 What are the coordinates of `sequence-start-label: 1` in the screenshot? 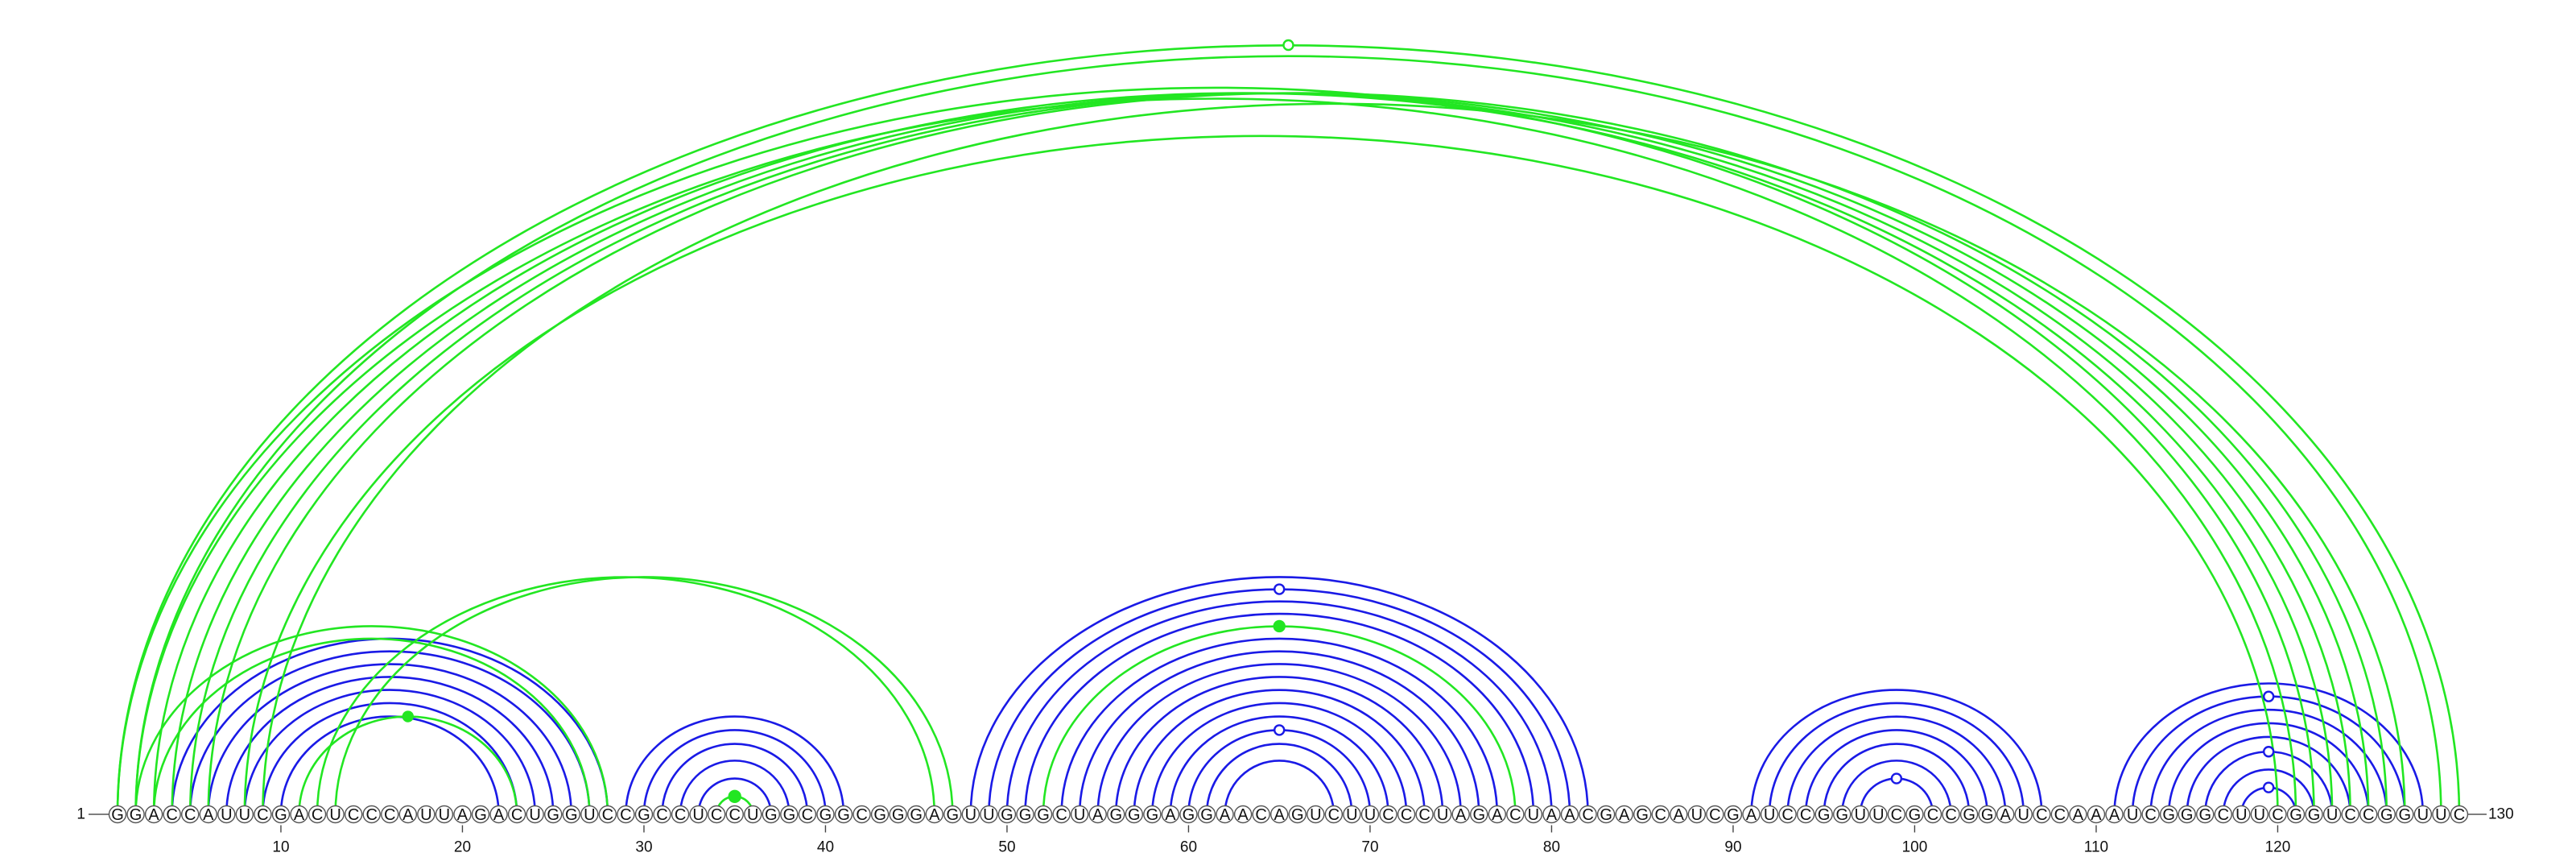 It's located at (80, 814).